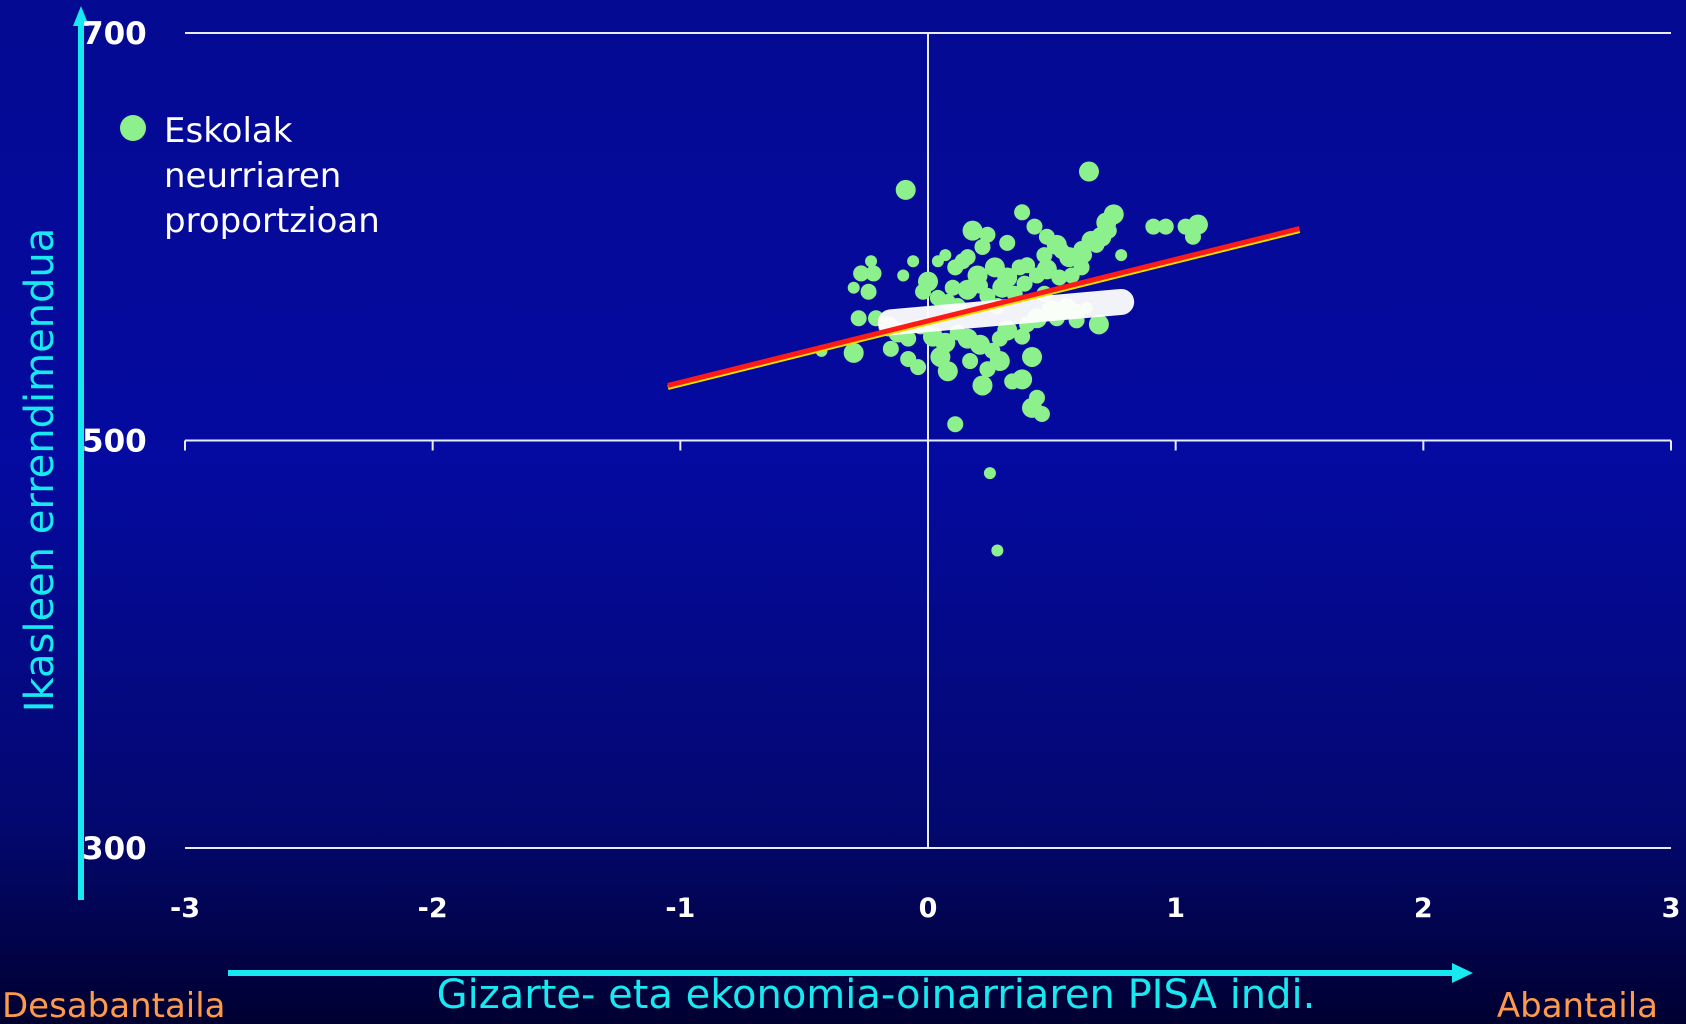  I want to click on disadvantage-label: Desabantaila, so click(114, 1005).